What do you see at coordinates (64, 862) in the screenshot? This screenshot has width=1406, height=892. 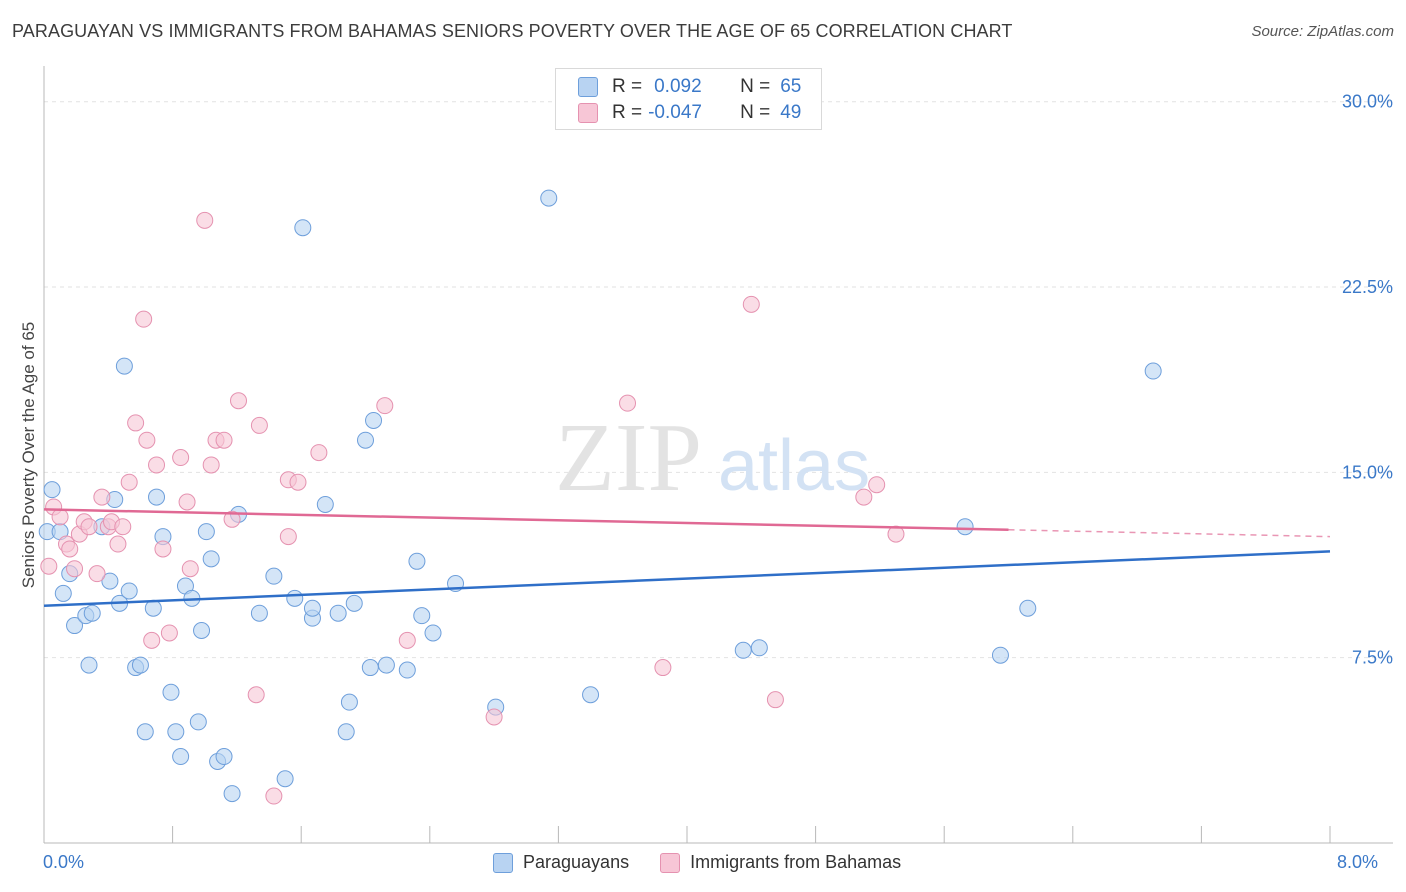 I see `x-tick-label-min: 0.0%` at bounding box center [64, 862].